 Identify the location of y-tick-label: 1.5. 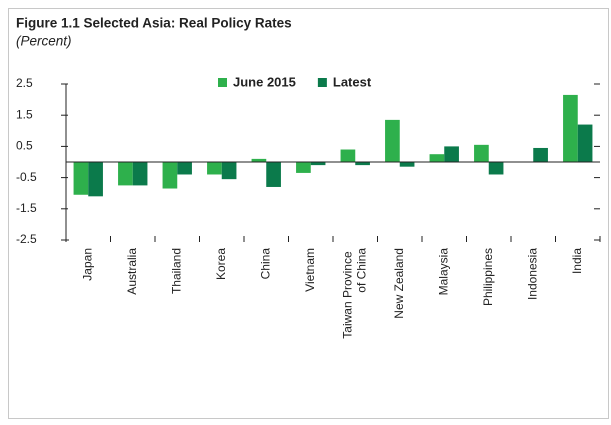
(24, 114).